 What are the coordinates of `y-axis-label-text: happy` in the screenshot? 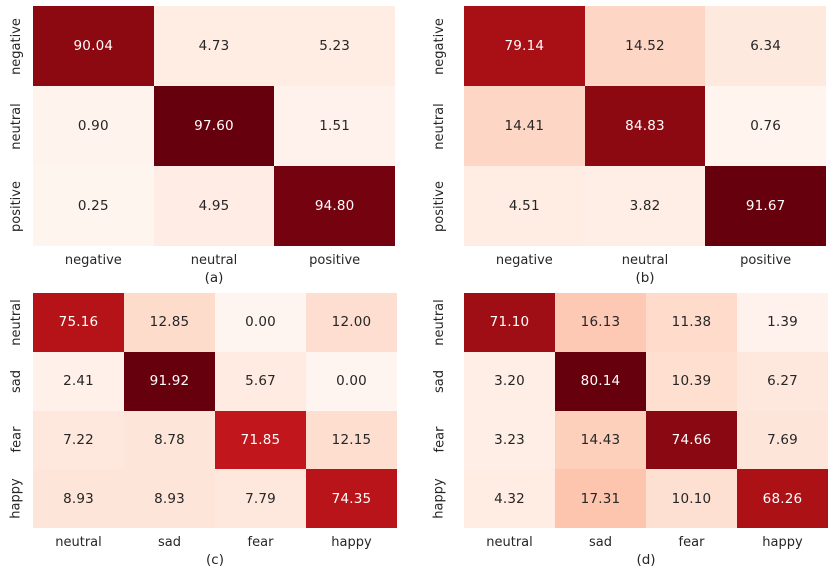 It's located at (439, 498).